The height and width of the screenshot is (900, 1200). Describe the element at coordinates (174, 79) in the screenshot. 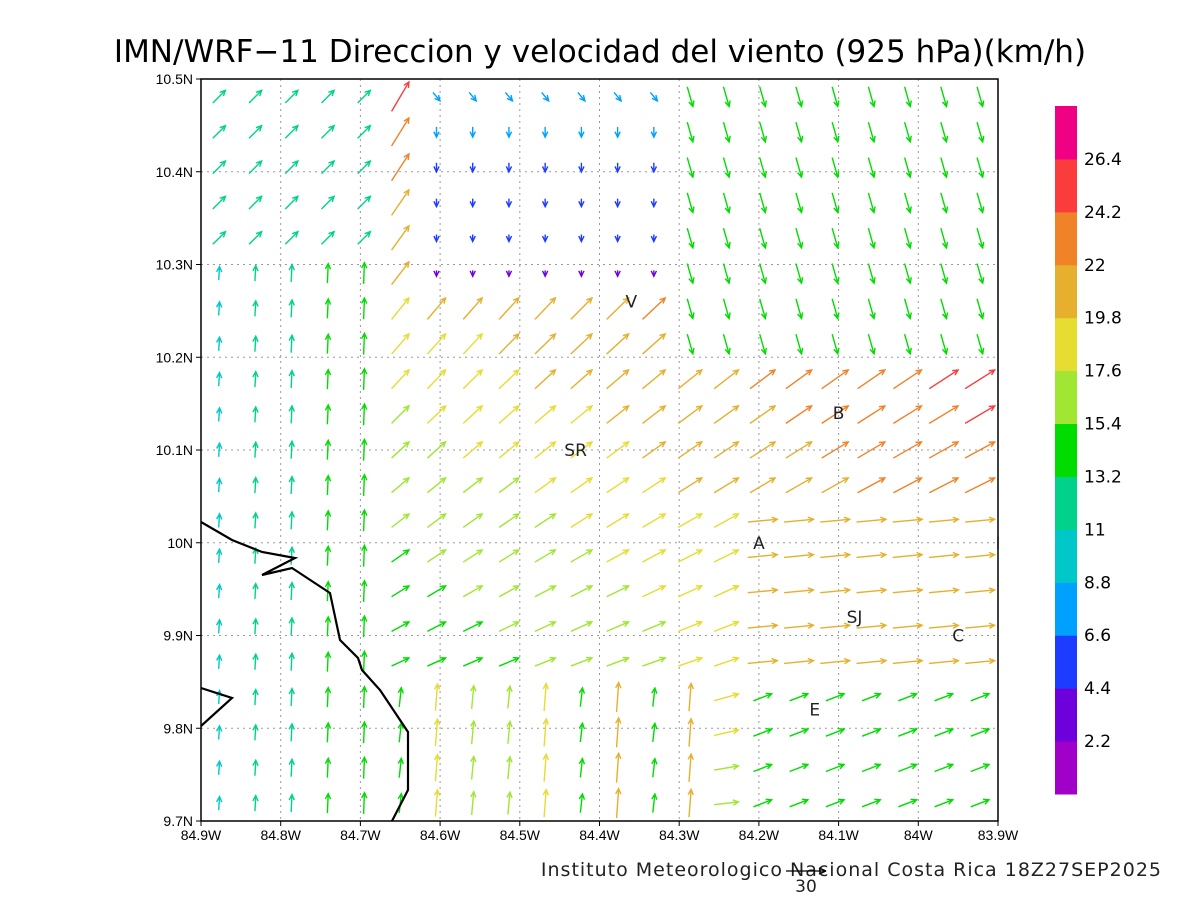

I see `y-tick-label: 10.5N` at that location.